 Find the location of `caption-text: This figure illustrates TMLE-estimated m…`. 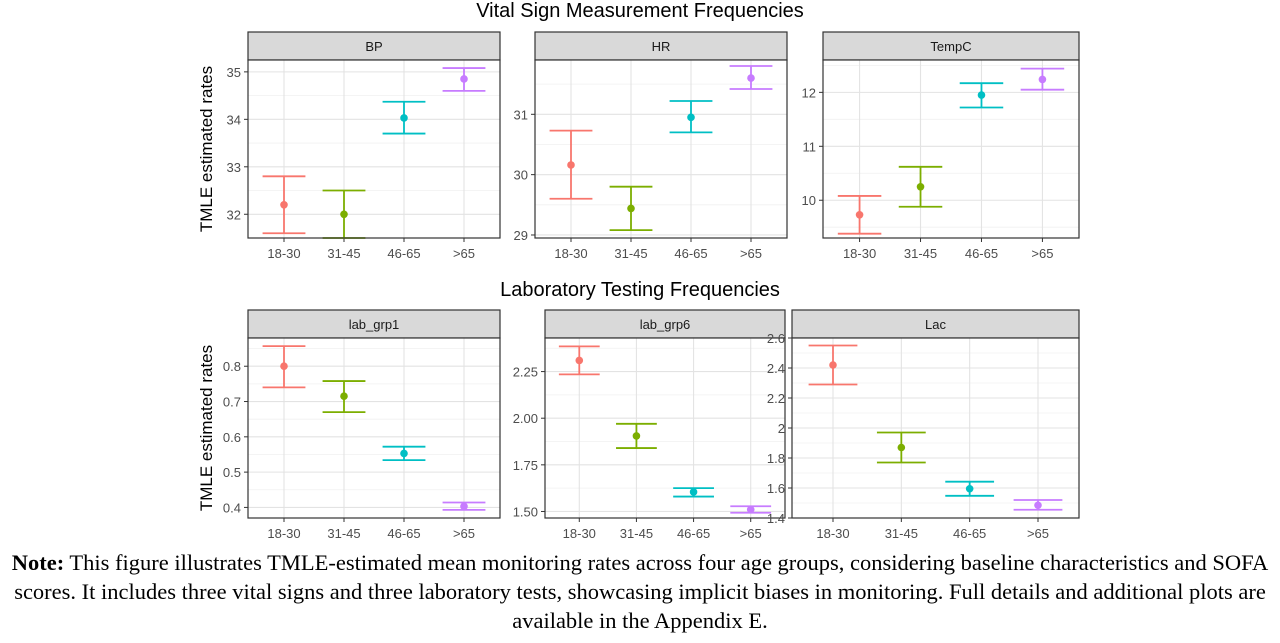

caption-text: This figure illustrates TMLE-estimated m… is located at coordinates (641, 591).